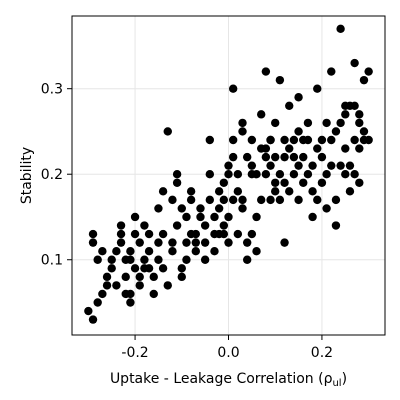  What do you see at coordinates (134, 353) in the screenshot?
I see `x-tick-label: -0.2` at bounding box center [134, 353].